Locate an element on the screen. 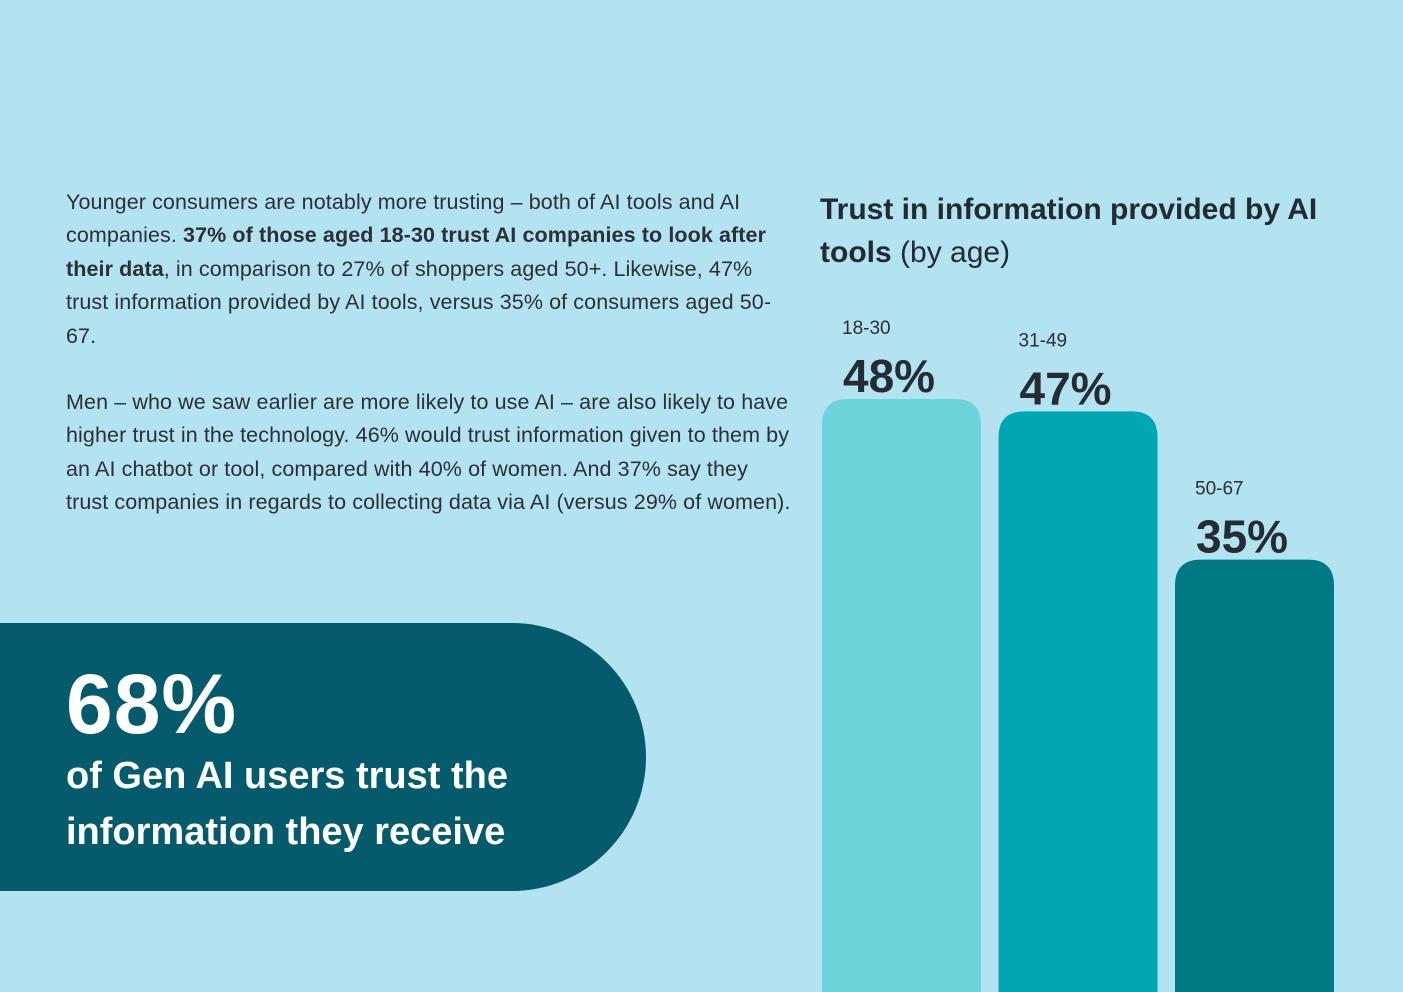 The image size is (1403, 992). value-label-50-67: 35% is located at coordinates (1242, 537).